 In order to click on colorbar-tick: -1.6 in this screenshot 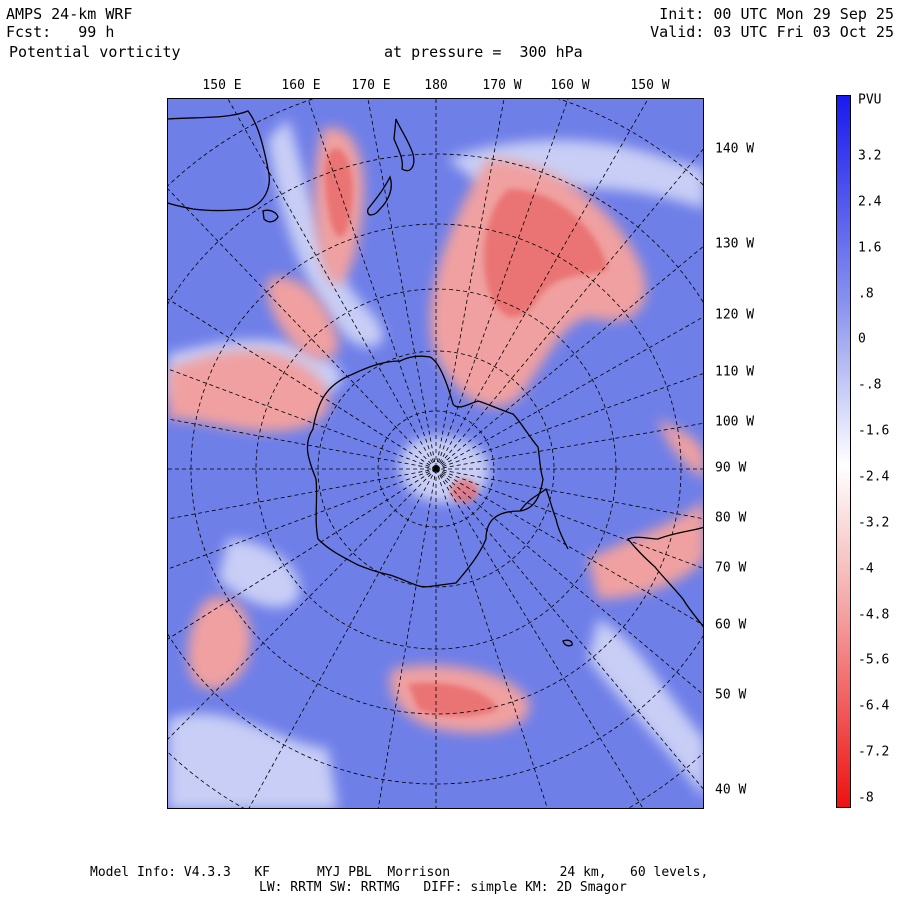, I will do `click(874, 431)`.